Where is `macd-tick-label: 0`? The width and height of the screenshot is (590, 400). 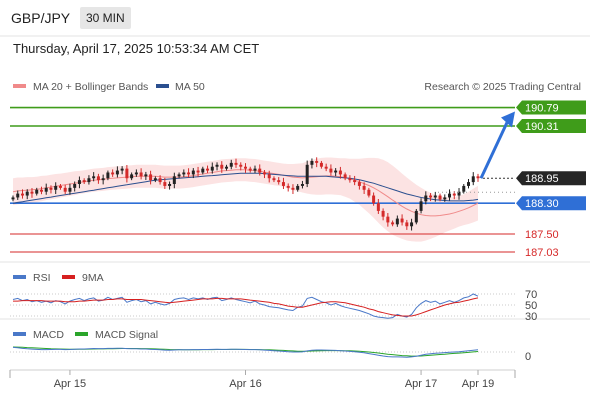 macd-tick-label: 0 is located at coordinates (528, 357).